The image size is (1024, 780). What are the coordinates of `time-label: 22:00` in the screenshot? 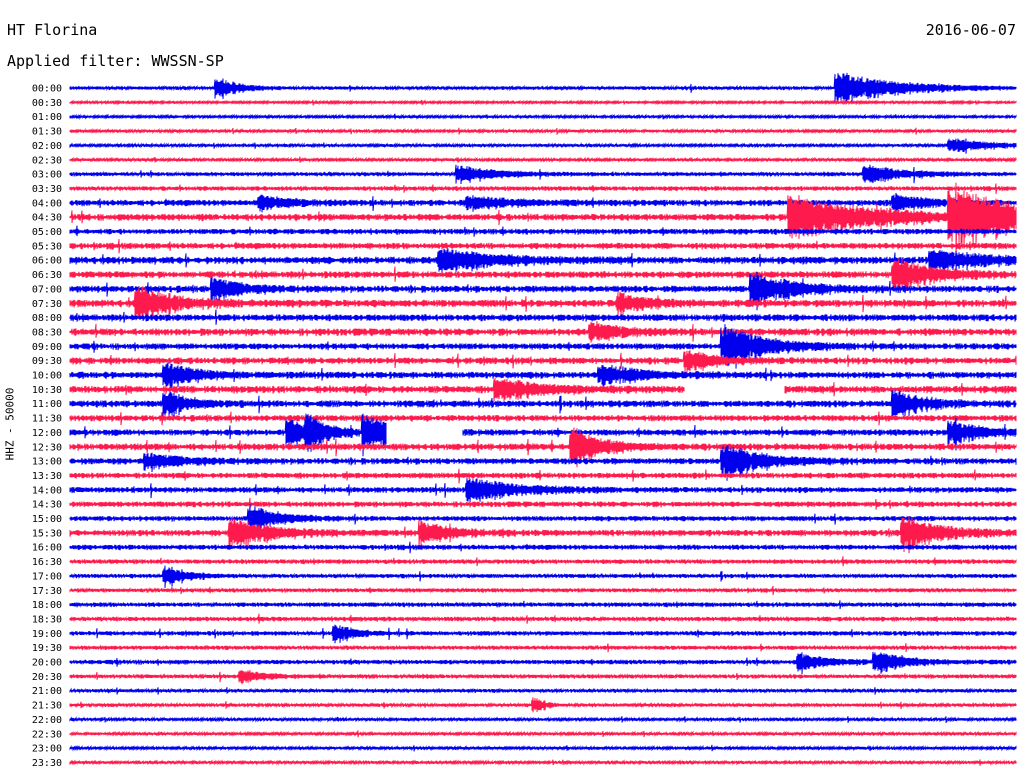 It's located at (47, 720).